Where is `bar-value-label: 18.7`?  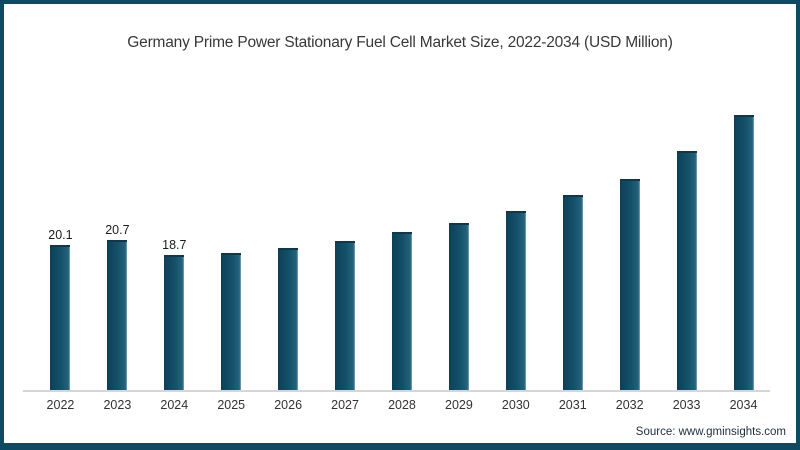 bar-value-label: 18.7 is located at coordinates (174, 245).